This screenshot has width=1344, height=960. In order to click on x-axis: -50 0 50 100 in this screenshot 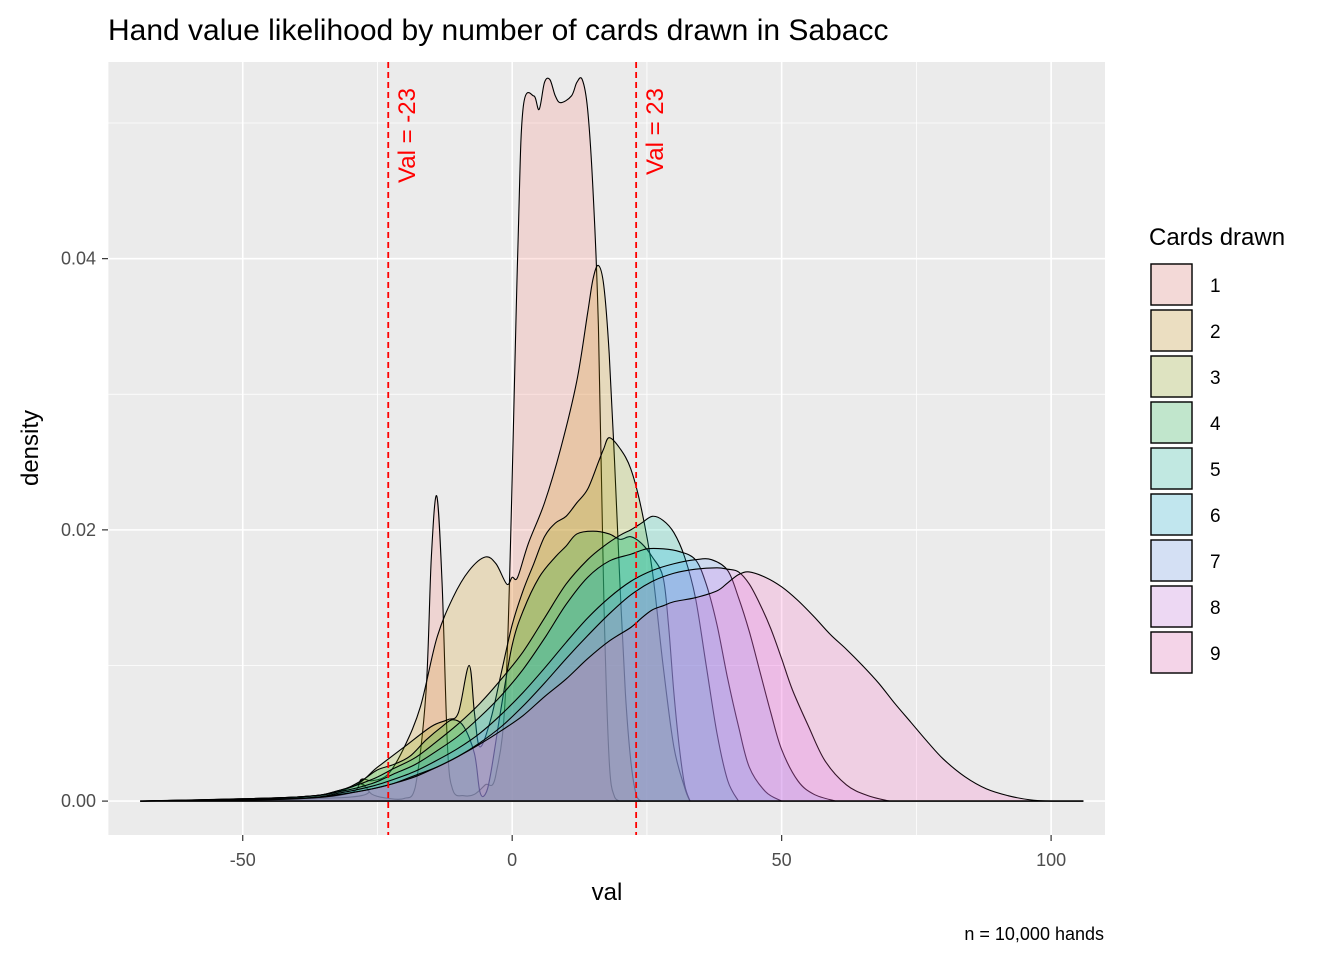, I will do `click(648, 852)`.